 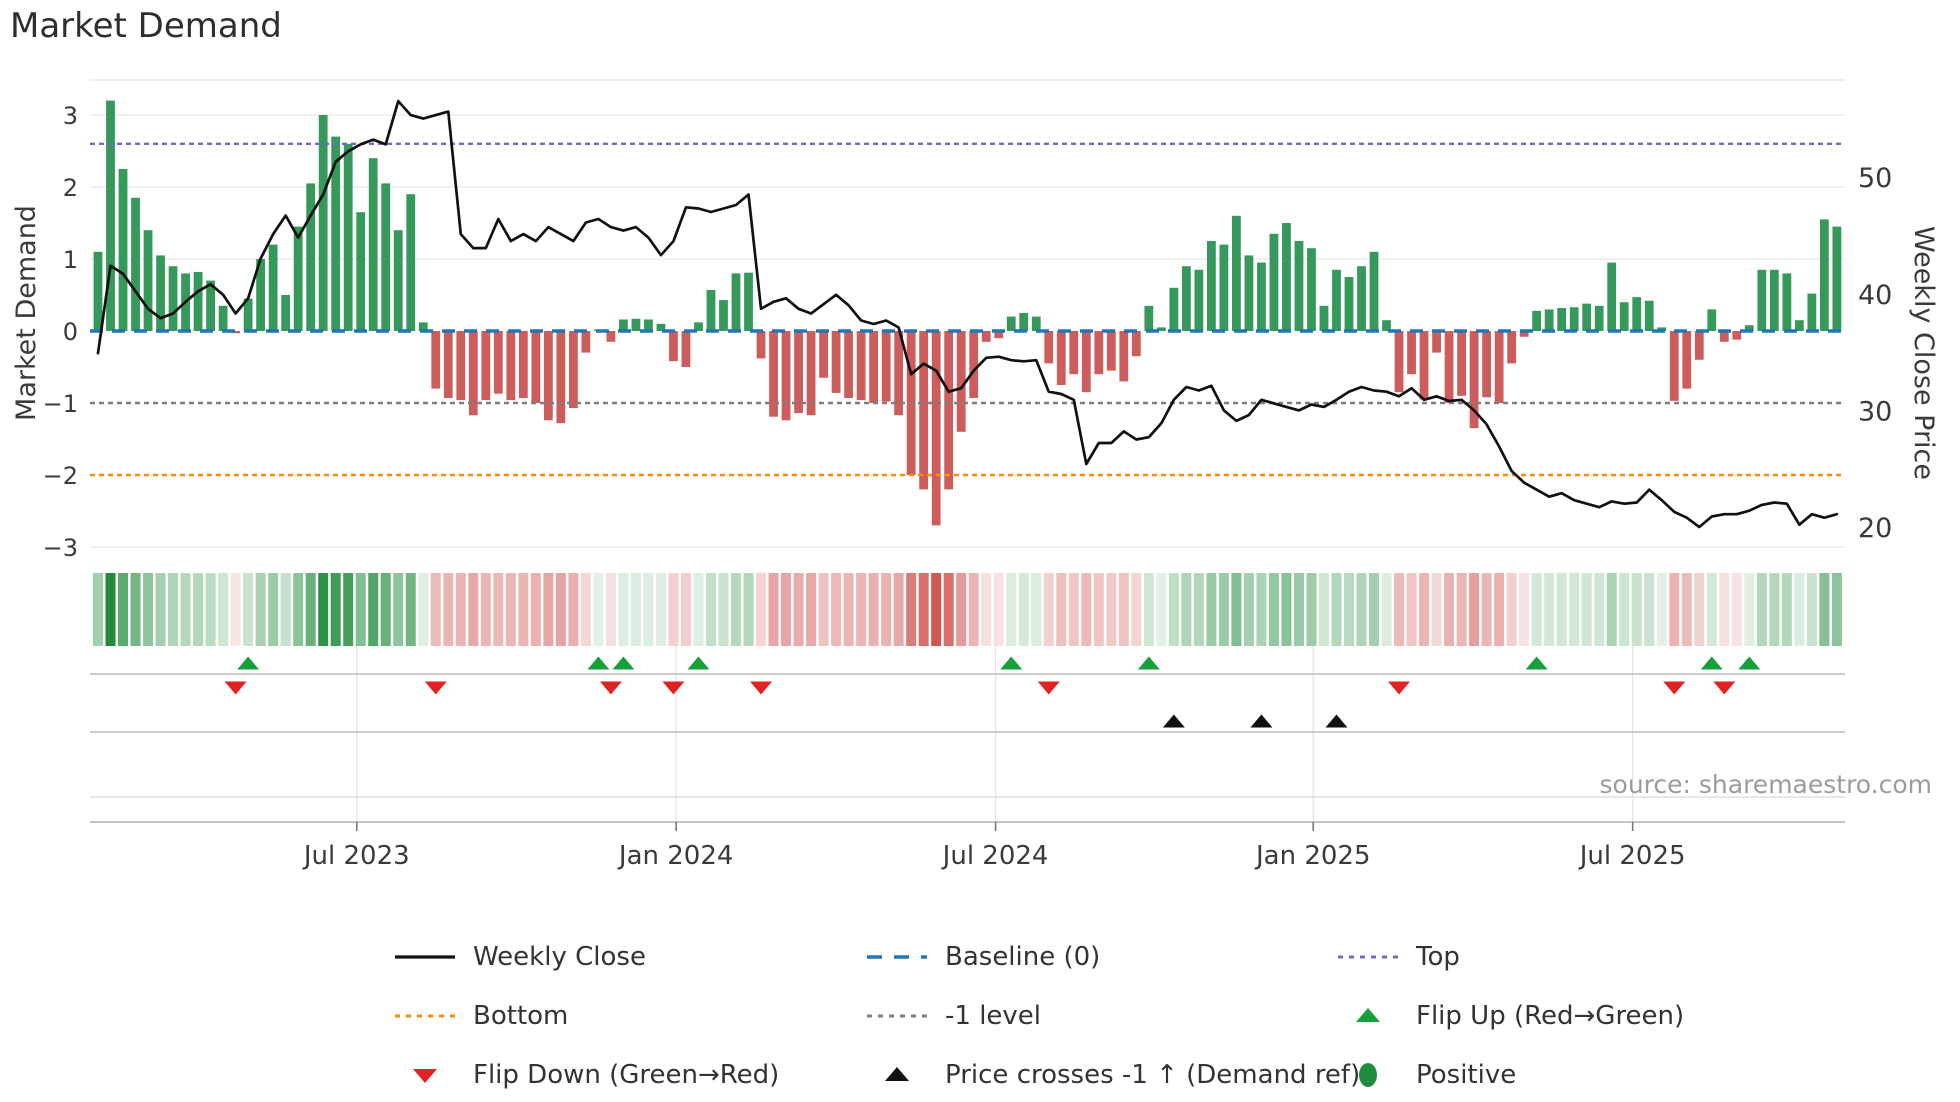 I want to click on right-axis-title: Weekly Close Price, so click(x=1923, y=353).